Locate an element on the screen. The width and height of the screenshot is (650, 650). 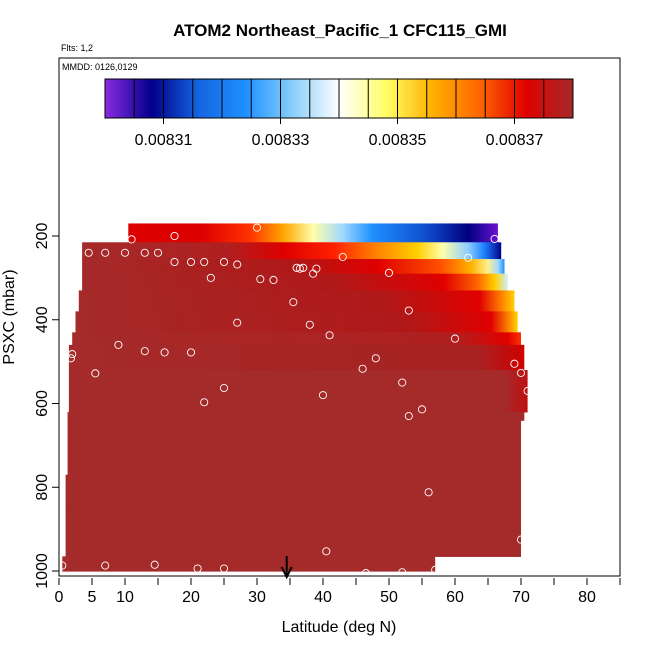
x-tick-label: 20 is located at coordinates (191, 597).